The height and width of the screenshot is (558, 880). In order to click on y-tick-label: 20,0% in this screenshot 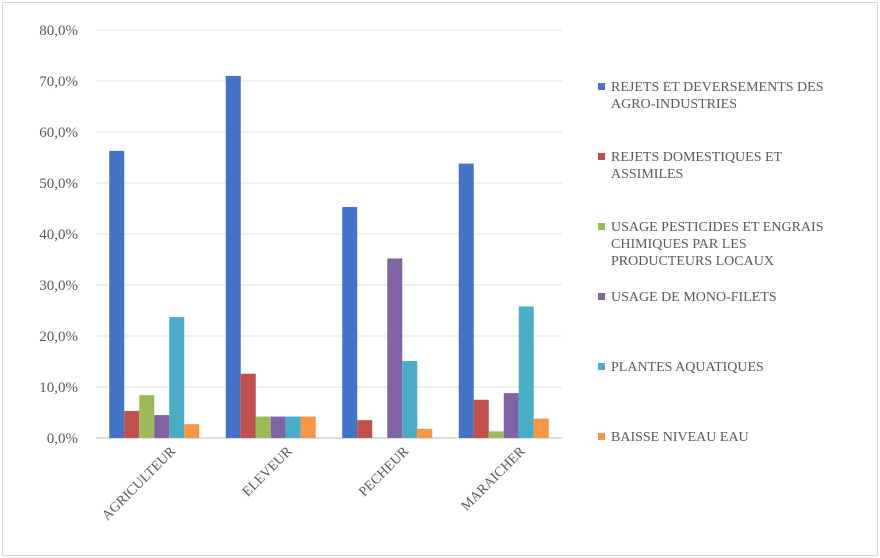, I will do `click(58, 337)`.